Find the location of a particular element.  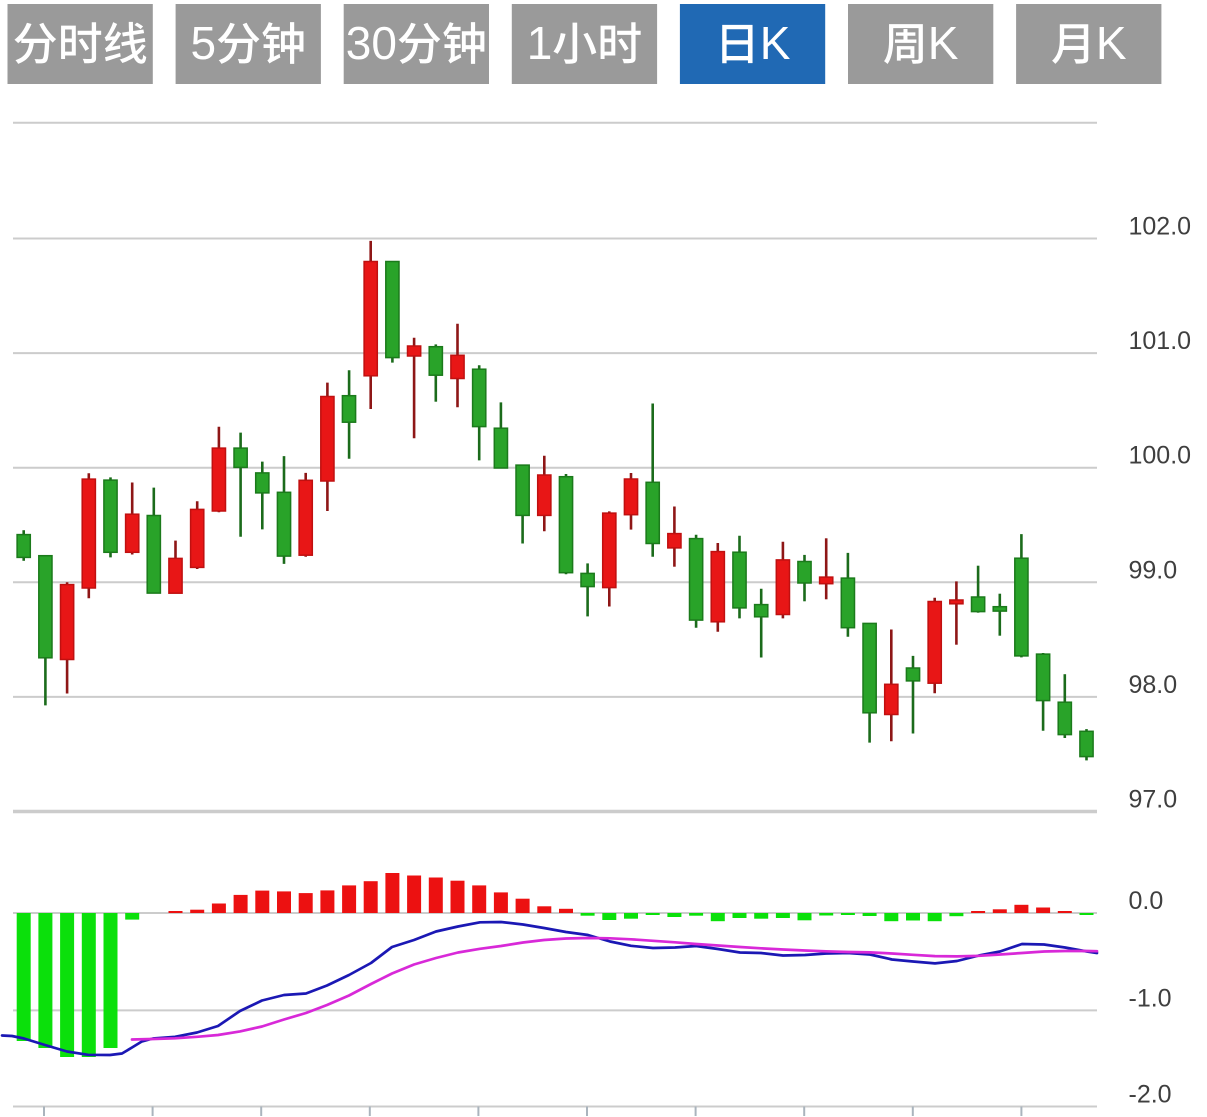

svg-text: 99.0 is located at coordinates (1153, 570).